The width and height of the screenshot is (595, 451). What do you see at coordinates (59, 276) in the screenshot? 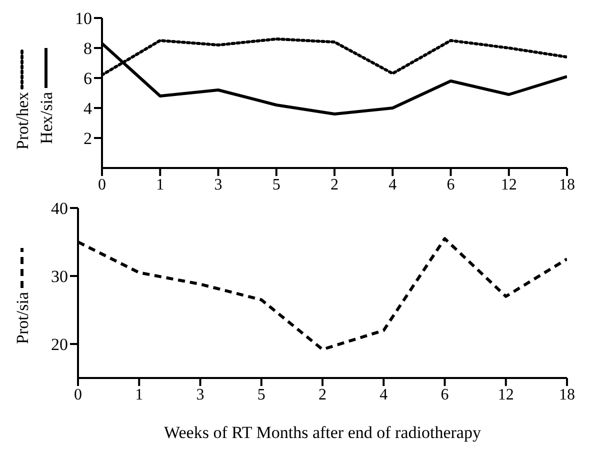
I see `y-tick-label: 30` at bounding box center [59, 276].